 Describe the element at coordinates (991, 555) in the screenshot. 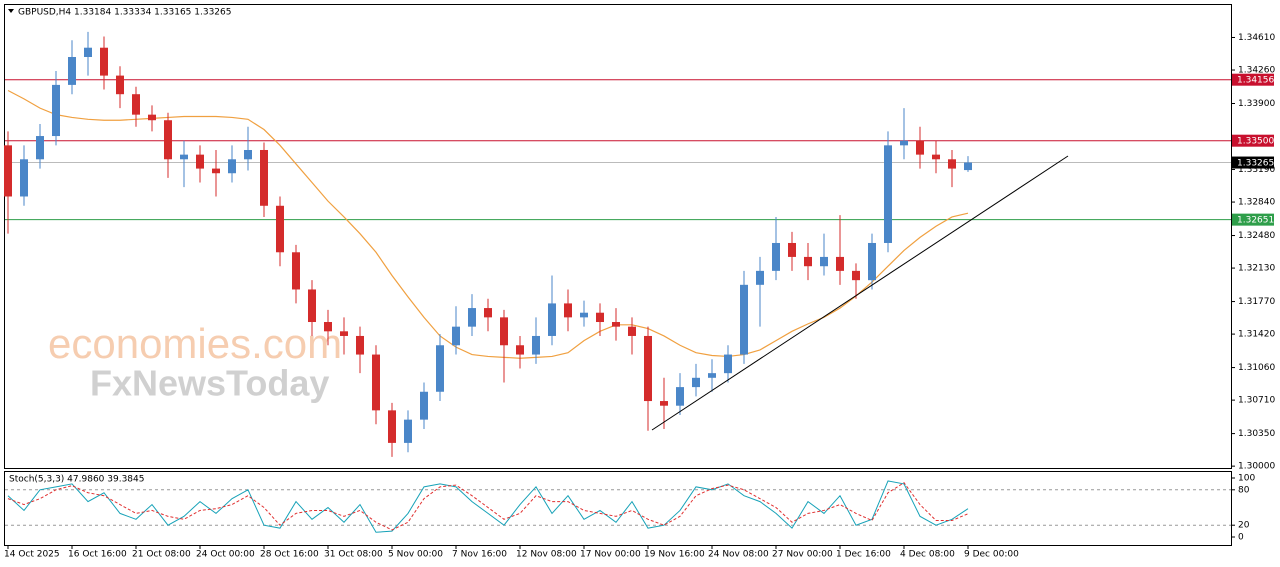

I see `x-tick-label: 9 Dec 00:00` at that location.